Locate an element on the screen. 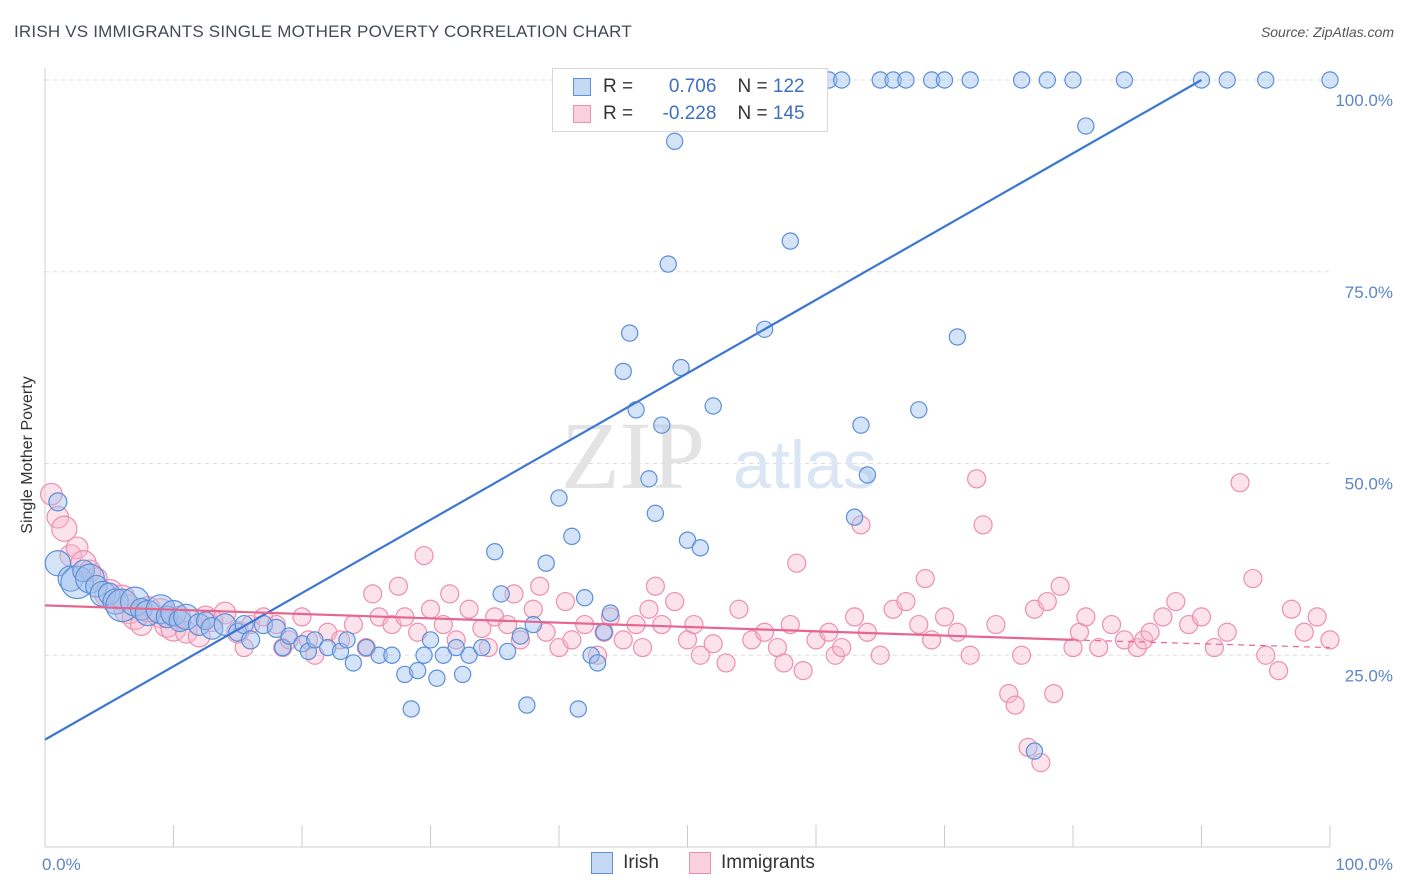 The height and width of the screenshot is (892, 1406). watermark-zip: ZIP is located at coordinates (633, 455).